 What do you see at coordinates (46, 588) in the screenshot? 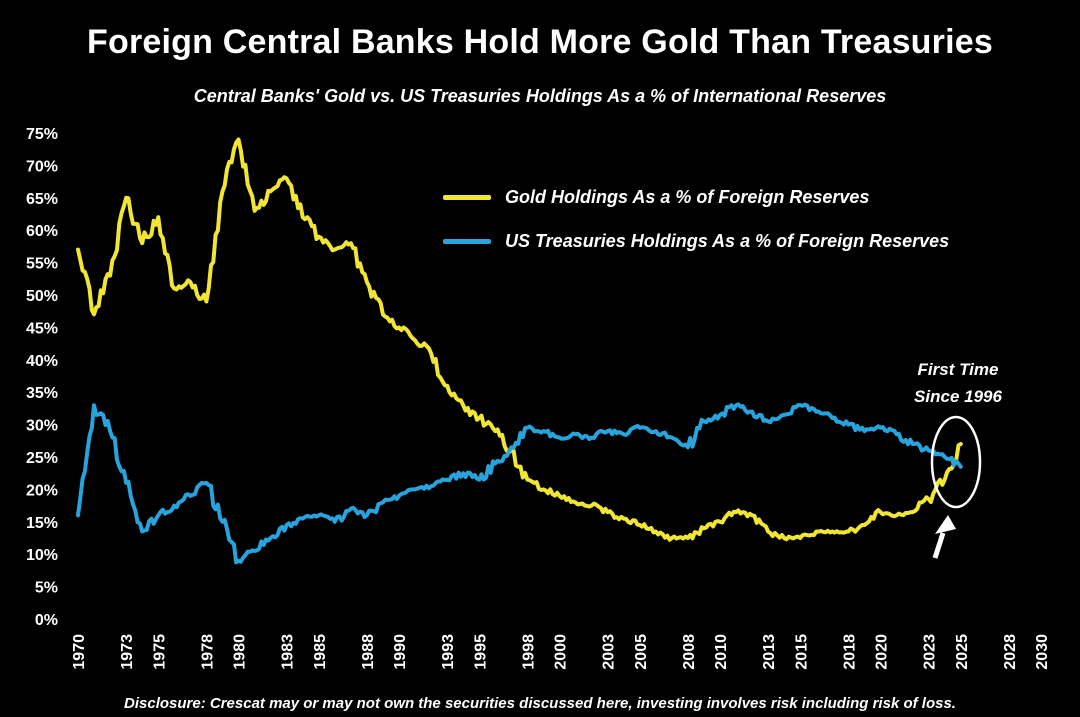
I see `y-axis-tick-label: 5%` at bounding box center [46, 588].